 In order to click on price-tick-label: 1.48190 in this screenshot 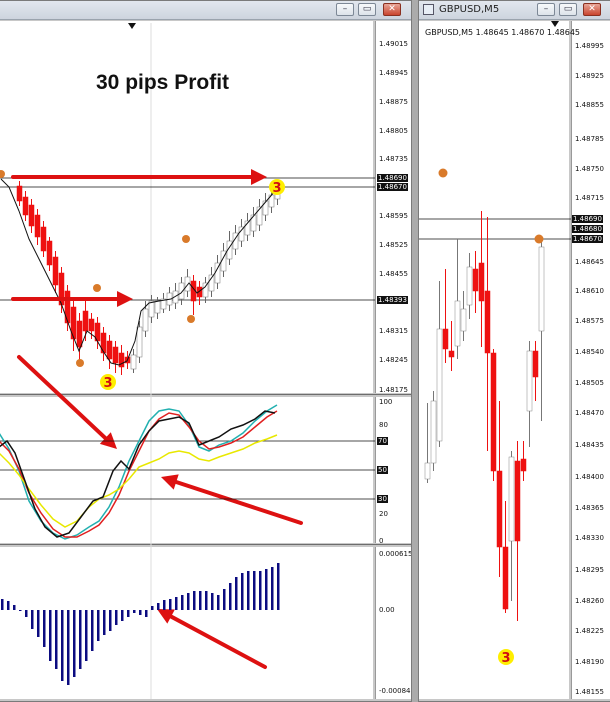, I will do `click(589, 662)`.